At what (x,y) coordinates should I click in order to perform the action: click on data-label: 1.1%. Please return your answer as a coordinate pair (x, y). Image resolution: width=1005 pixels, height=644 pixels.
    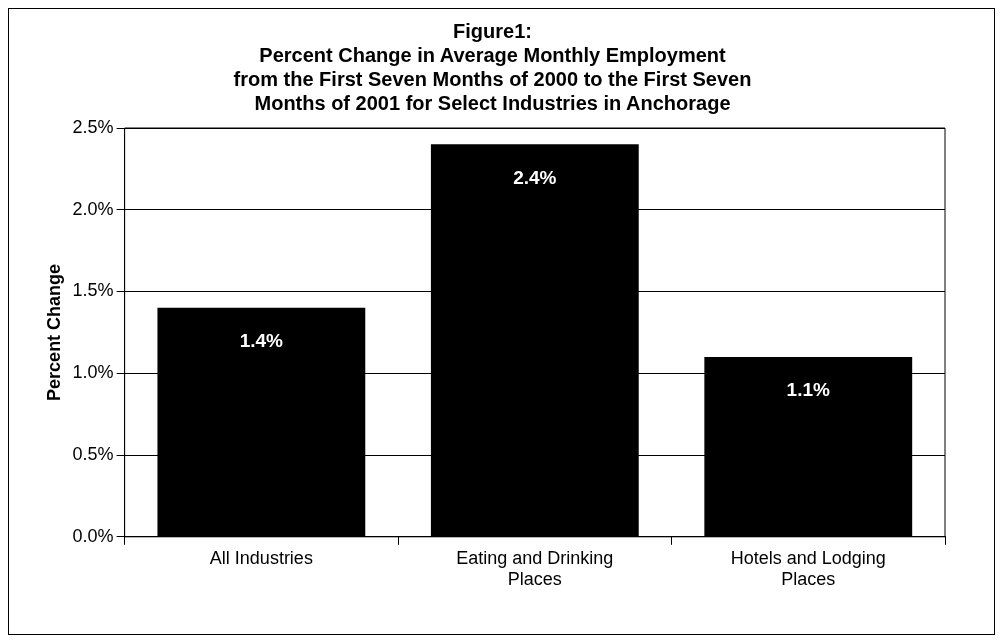
    Looking at the image, I should click on (808, 390).